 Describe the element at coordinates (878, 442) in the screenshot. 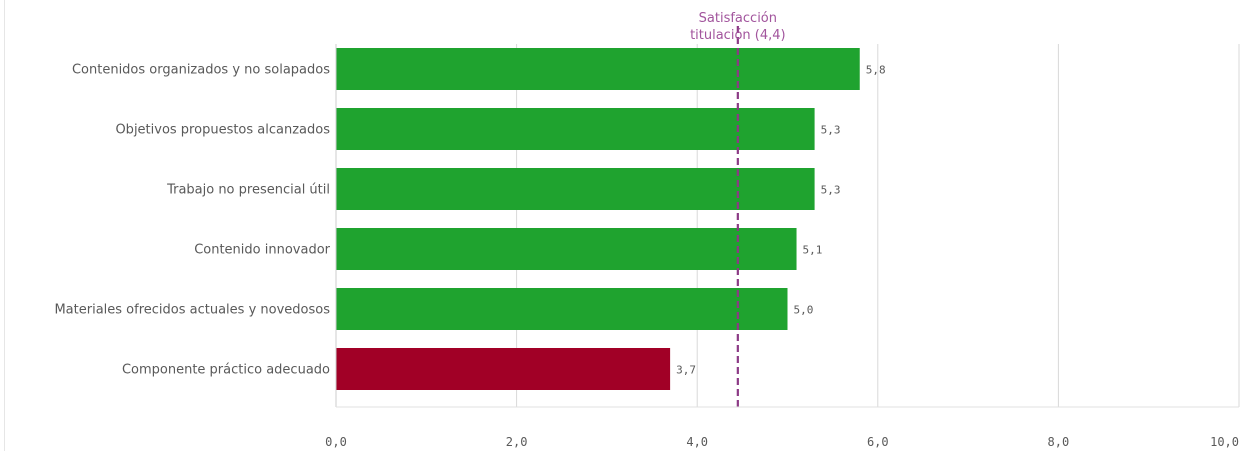

I see `x-tick-label: 6,0` at that location.